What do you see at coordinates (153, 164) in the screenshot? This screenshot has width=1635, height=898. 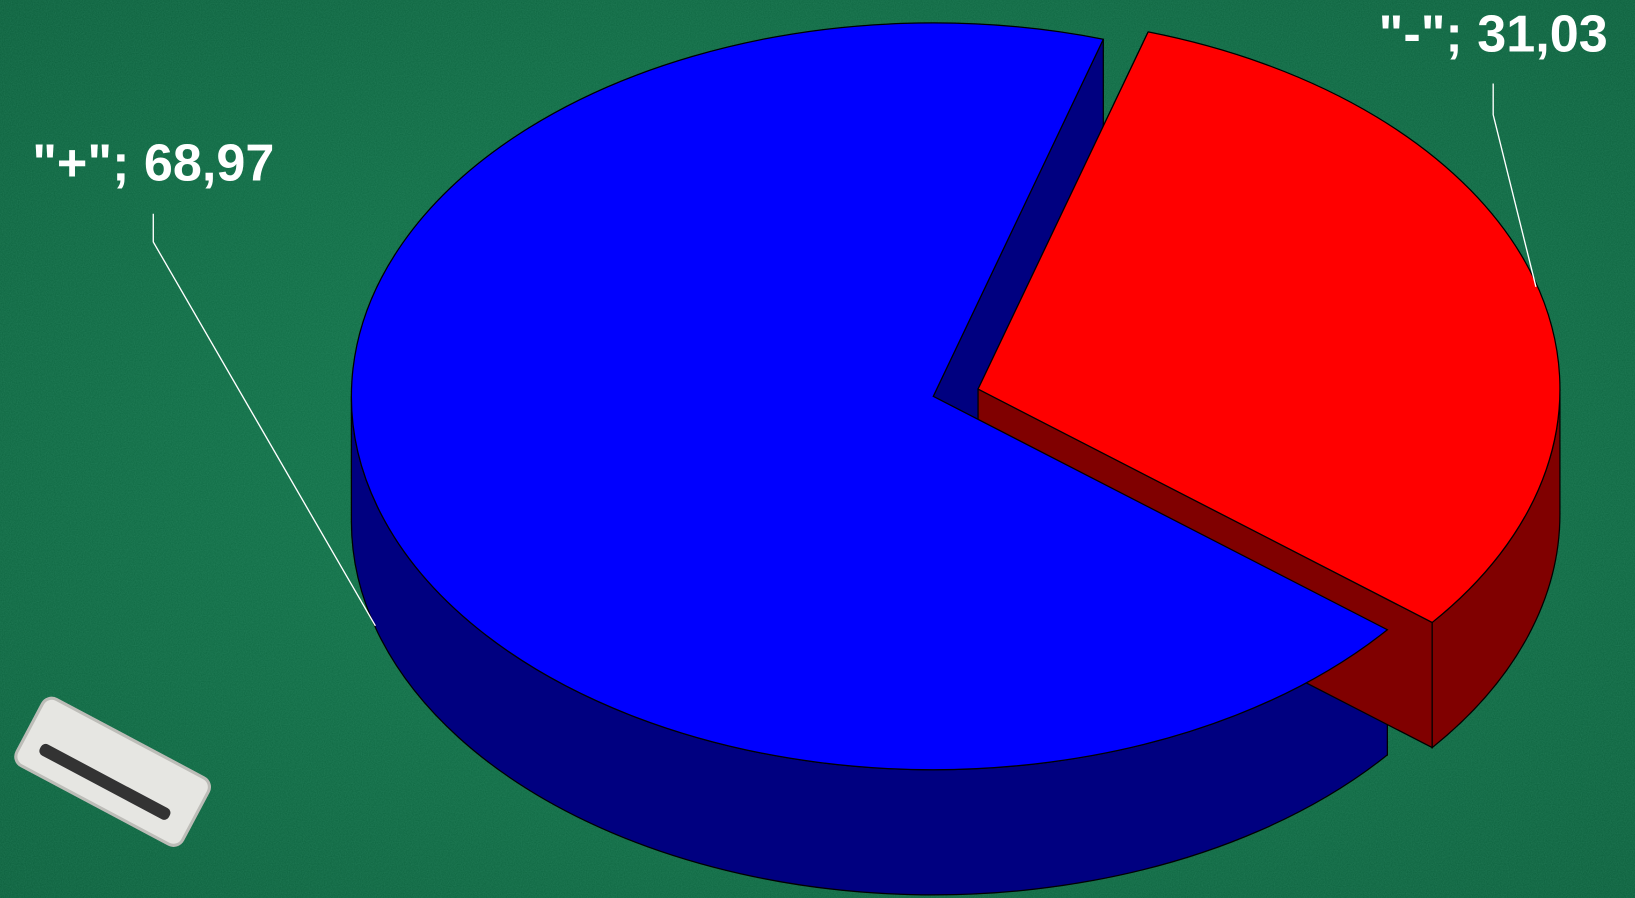 I see `data-label: "+"; 68,97` at bounding box center [153, 164].